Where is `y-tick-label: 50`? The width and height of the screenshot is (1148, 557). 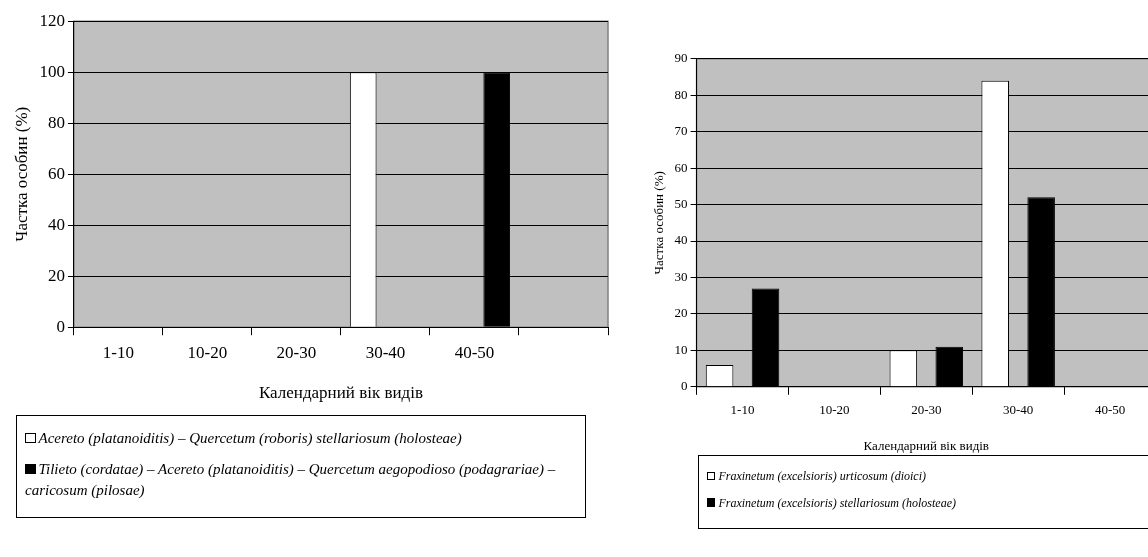 y-tick-label: 50 is located at coordinates (681, 203).